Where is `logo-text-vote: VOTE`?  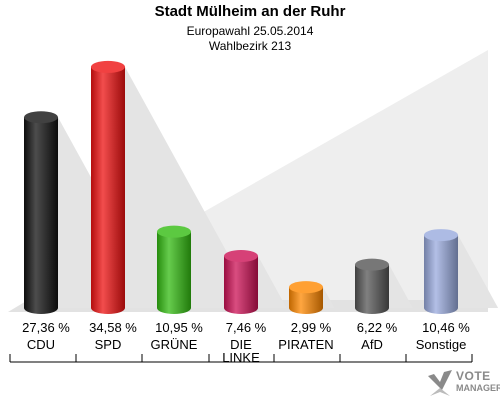 logo-text-vote: VOTE is located at coordinates (473, 376).